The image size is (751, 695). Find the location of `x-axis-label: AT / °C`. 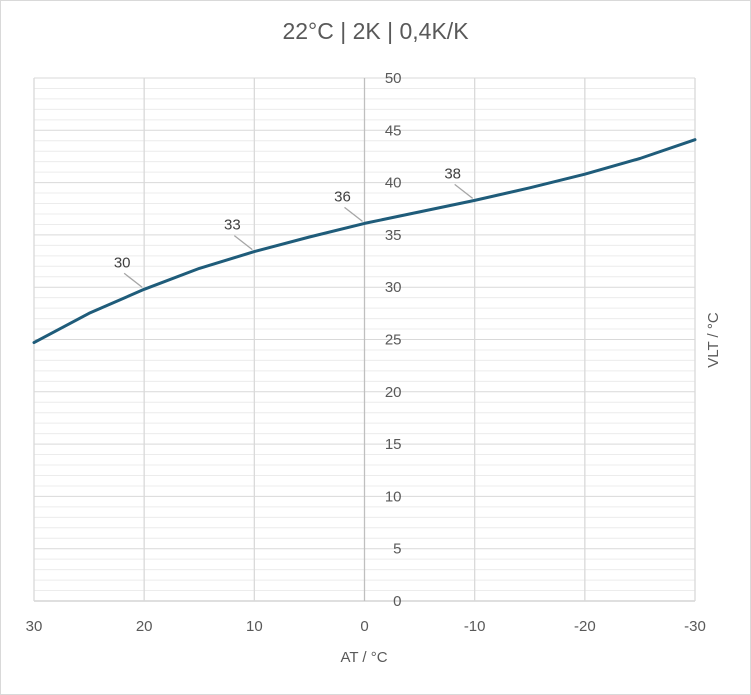

x-axis-label: AT / °C is located at coordinates (363, 657).